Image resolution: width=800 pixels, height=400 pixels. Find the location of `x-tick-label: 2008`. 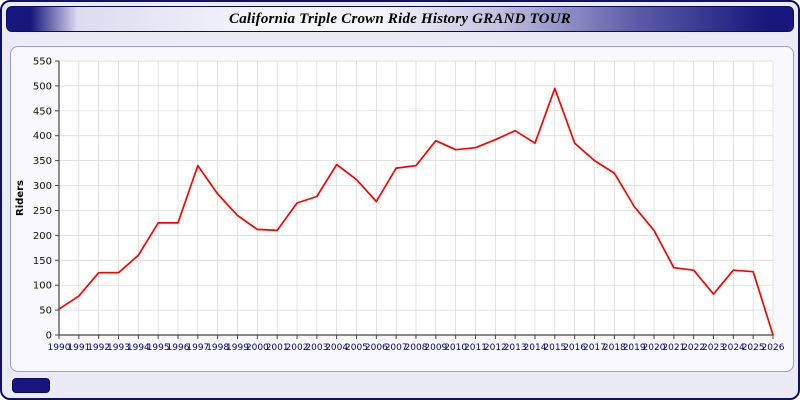

x-tick-label: 2008 is located at coordinates (416, 348).